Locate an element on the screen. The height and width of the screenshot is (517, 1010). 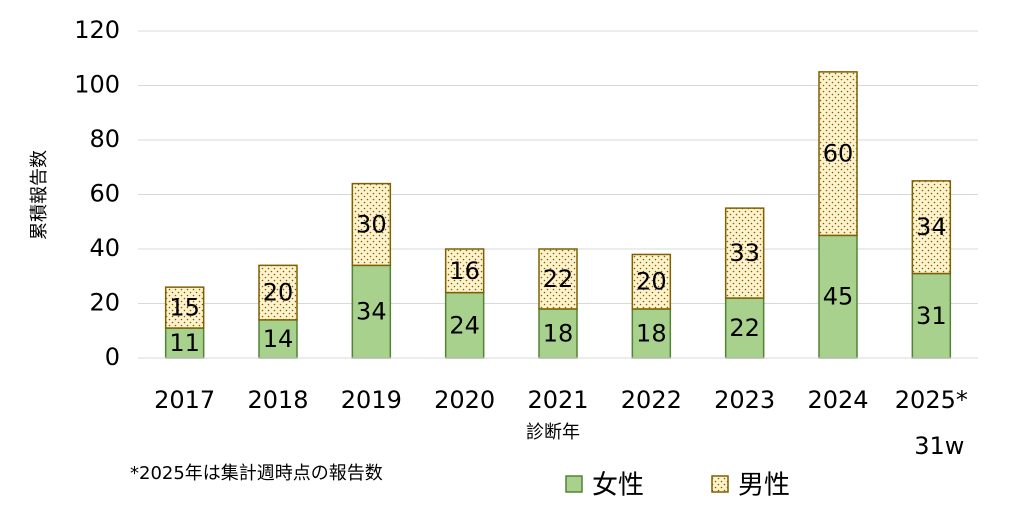
data-label: 14 is located at coordinates (278, 339).